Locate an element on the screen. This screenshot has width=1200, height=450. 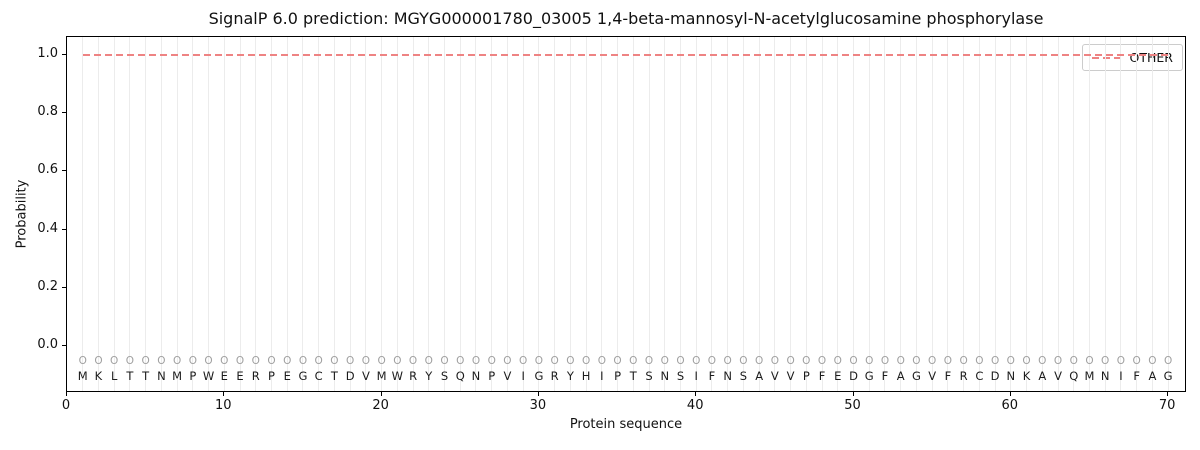
x-axis-label: Protein sequence is located at coordinates (626, 424).